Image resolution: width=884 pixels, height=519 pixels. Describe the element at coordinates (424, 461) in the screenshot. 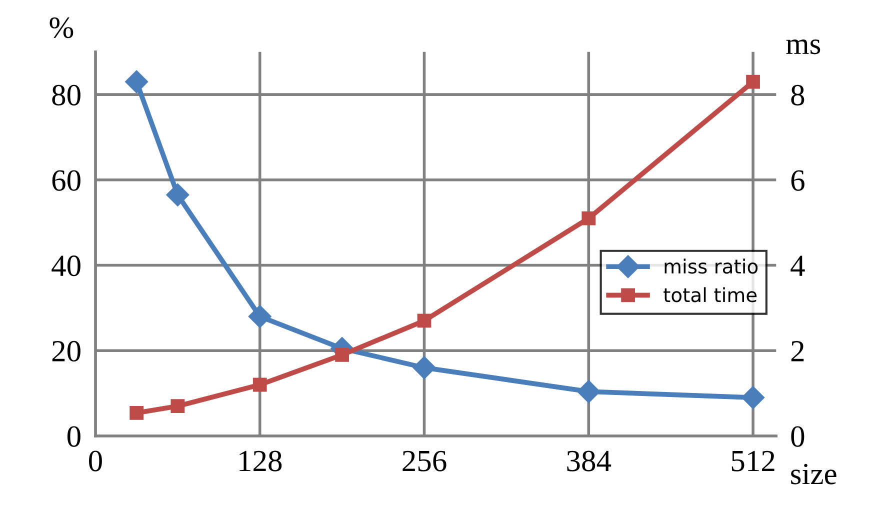

I see `x-tick-label: 256` at that location.